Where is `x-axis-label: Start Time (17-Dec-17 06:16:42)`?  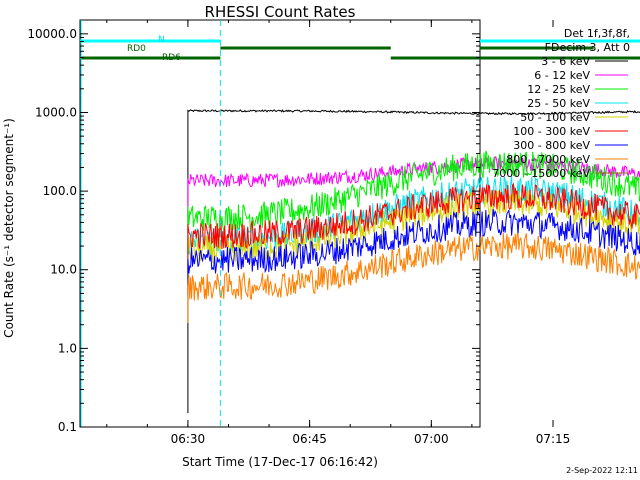 x-axis-label: Start Time (17-Dec-17 06:16:42) is located at coordinates (280, 462).